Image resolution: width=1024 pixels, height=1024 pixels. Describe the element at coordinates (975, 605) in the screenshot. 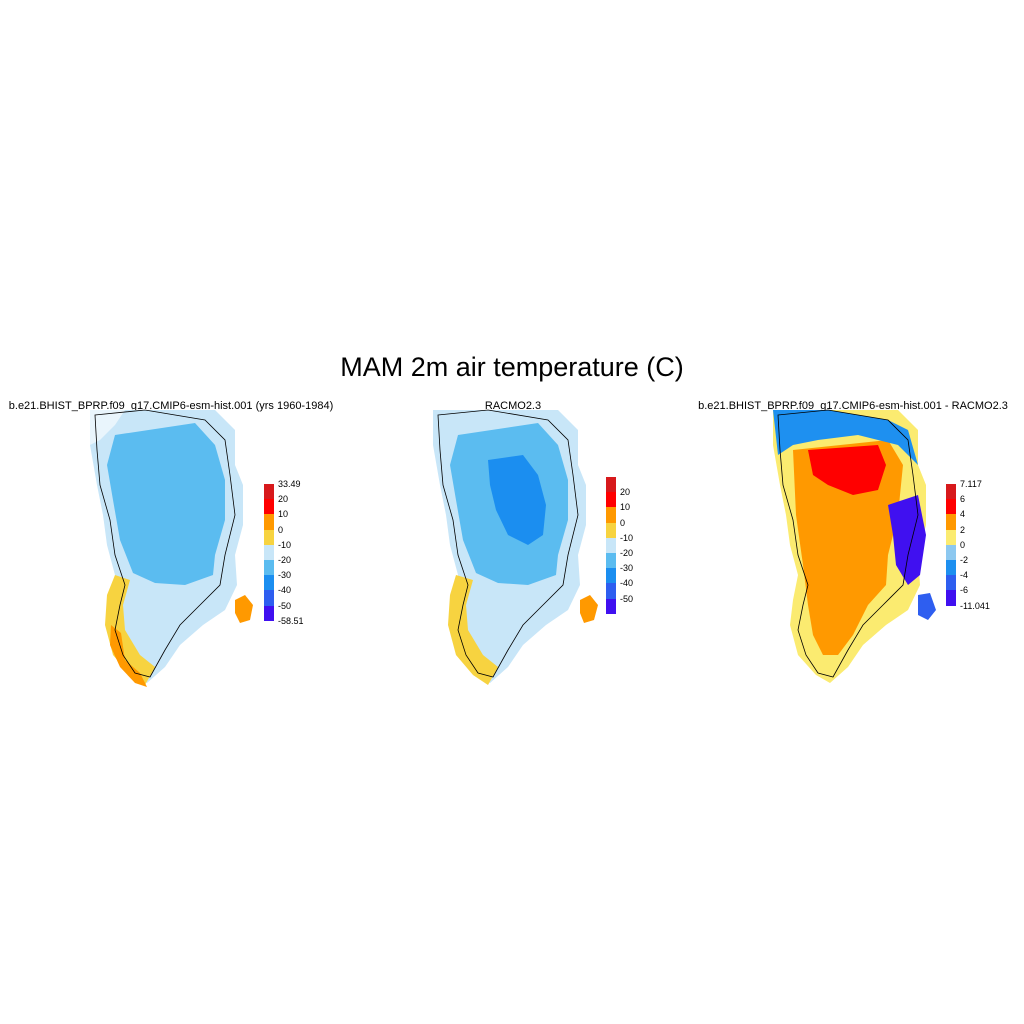

I see `colorbar-label: -11.041` at that location.